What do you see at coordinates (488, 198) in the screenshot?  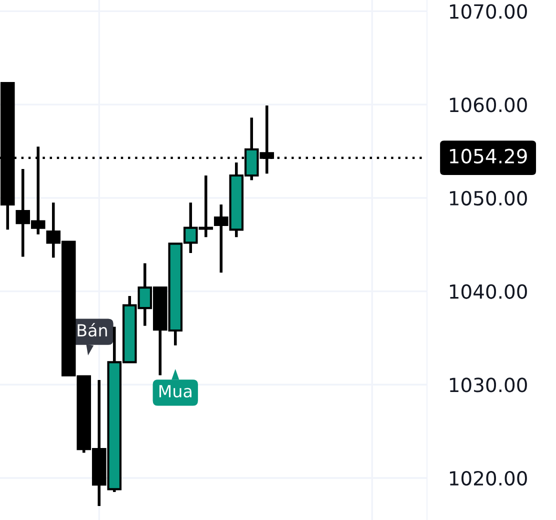 I see `y-tick-label: 1050.00` at bounding box center [488, 198].